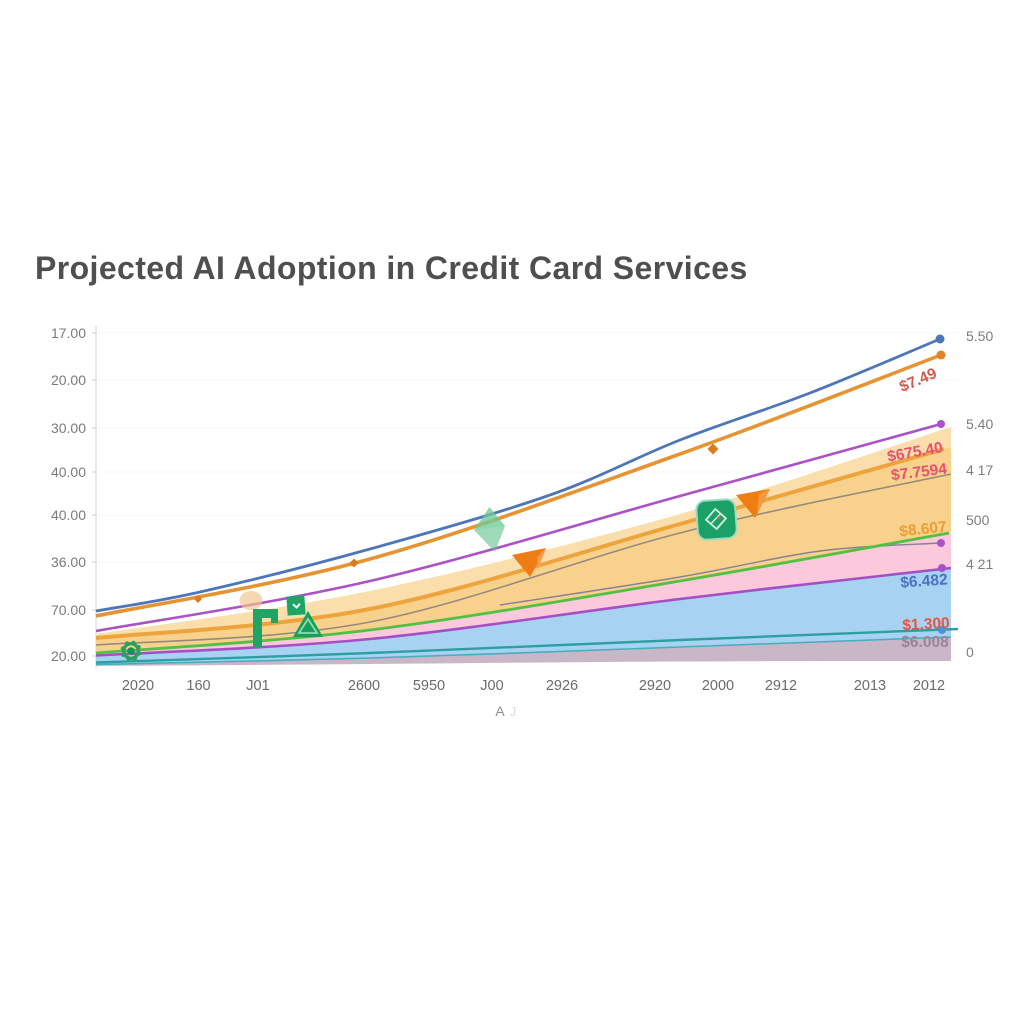 Image resolution: width=1024 pixels, height=1024 pixels. I want to click on svg-text: 2013, so click(870, 686).